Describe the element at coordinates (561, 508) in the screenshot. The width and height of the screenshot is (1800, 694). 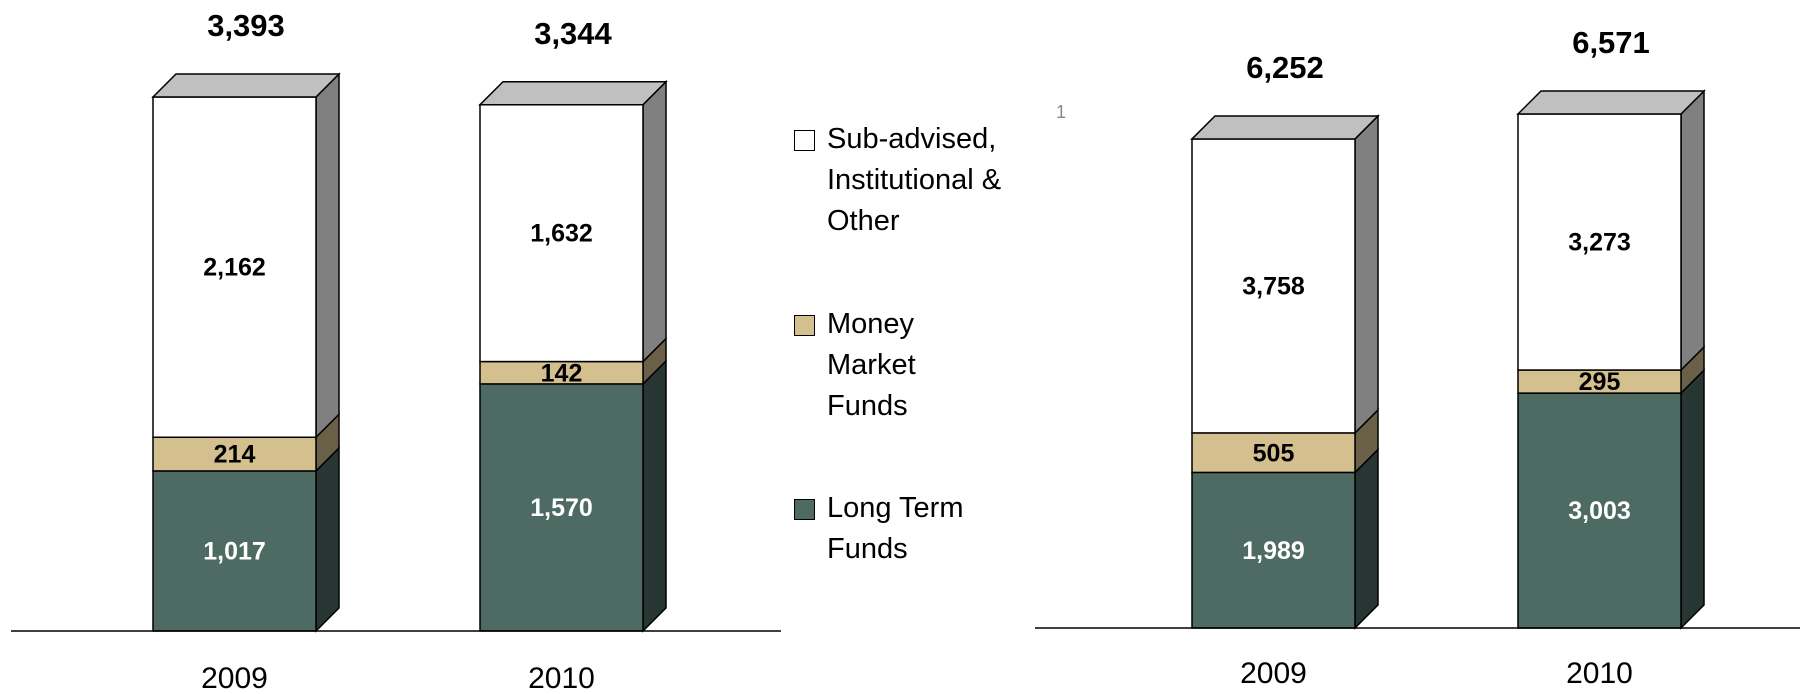
I see `segment-label: 1,570` at that location.